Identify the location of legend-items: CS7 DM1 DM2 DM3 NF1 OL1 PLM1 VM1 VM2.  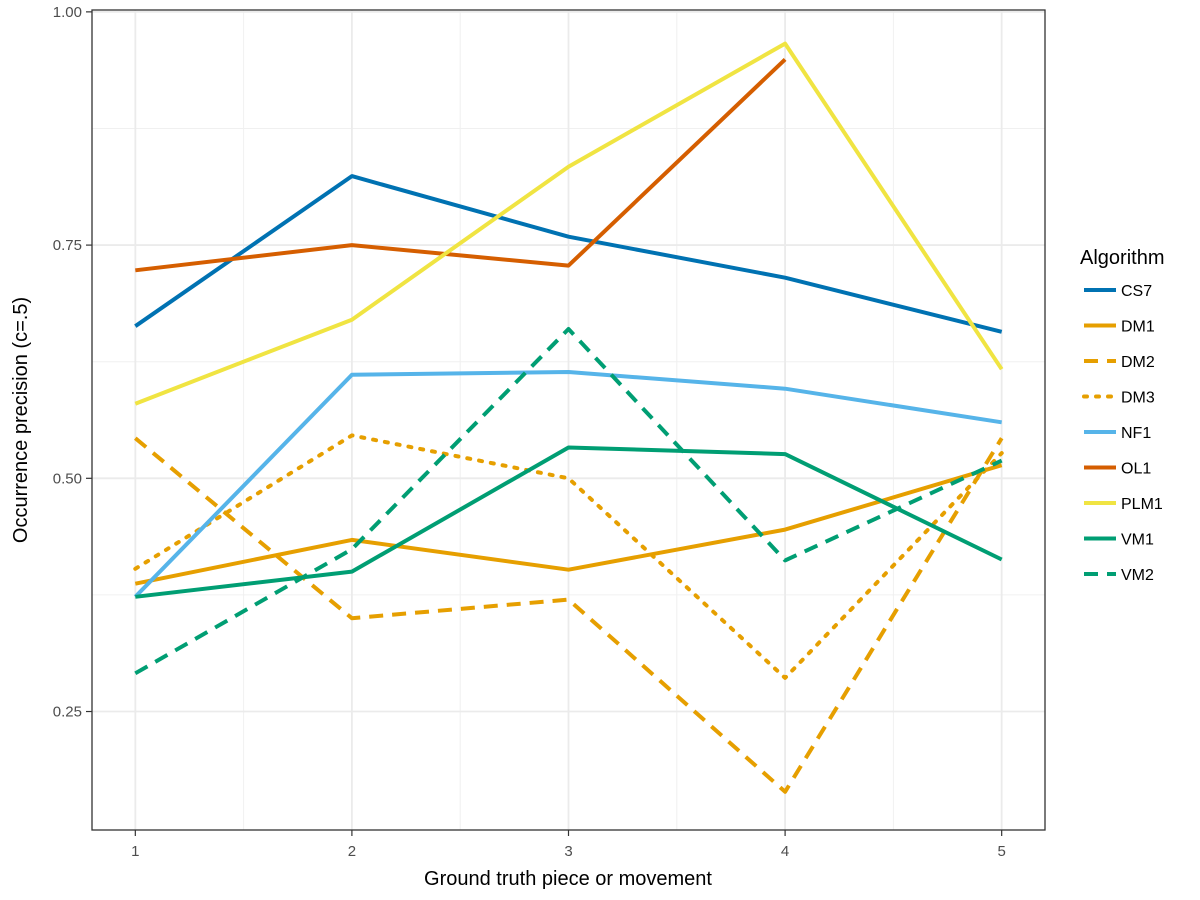
(1122, 433).